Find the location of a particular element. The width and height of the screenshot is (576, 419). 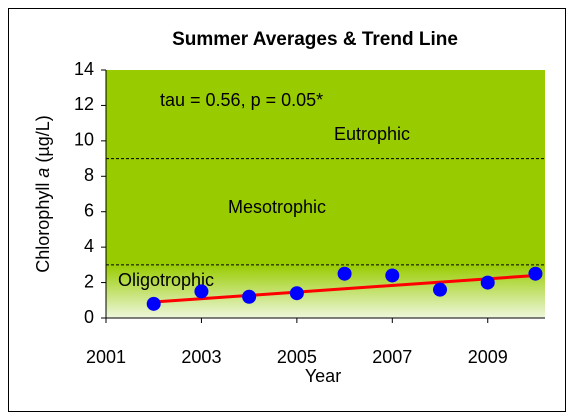

y-tick-label: 2 is located at coordinates (89, 281).